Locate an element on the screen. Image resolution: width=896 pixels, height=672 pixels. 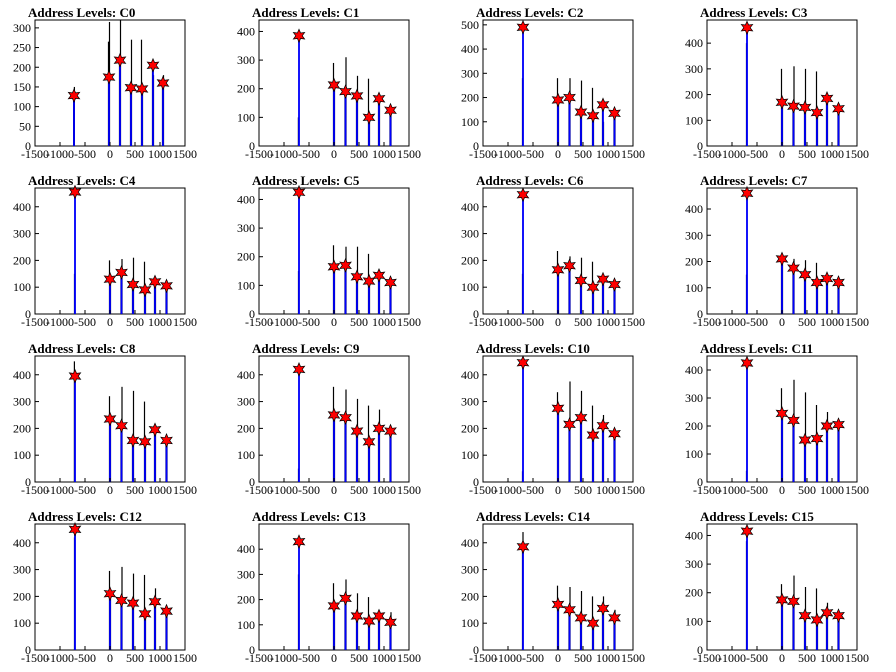
y-tick-label: 150 is located at coordinates (22, 87).